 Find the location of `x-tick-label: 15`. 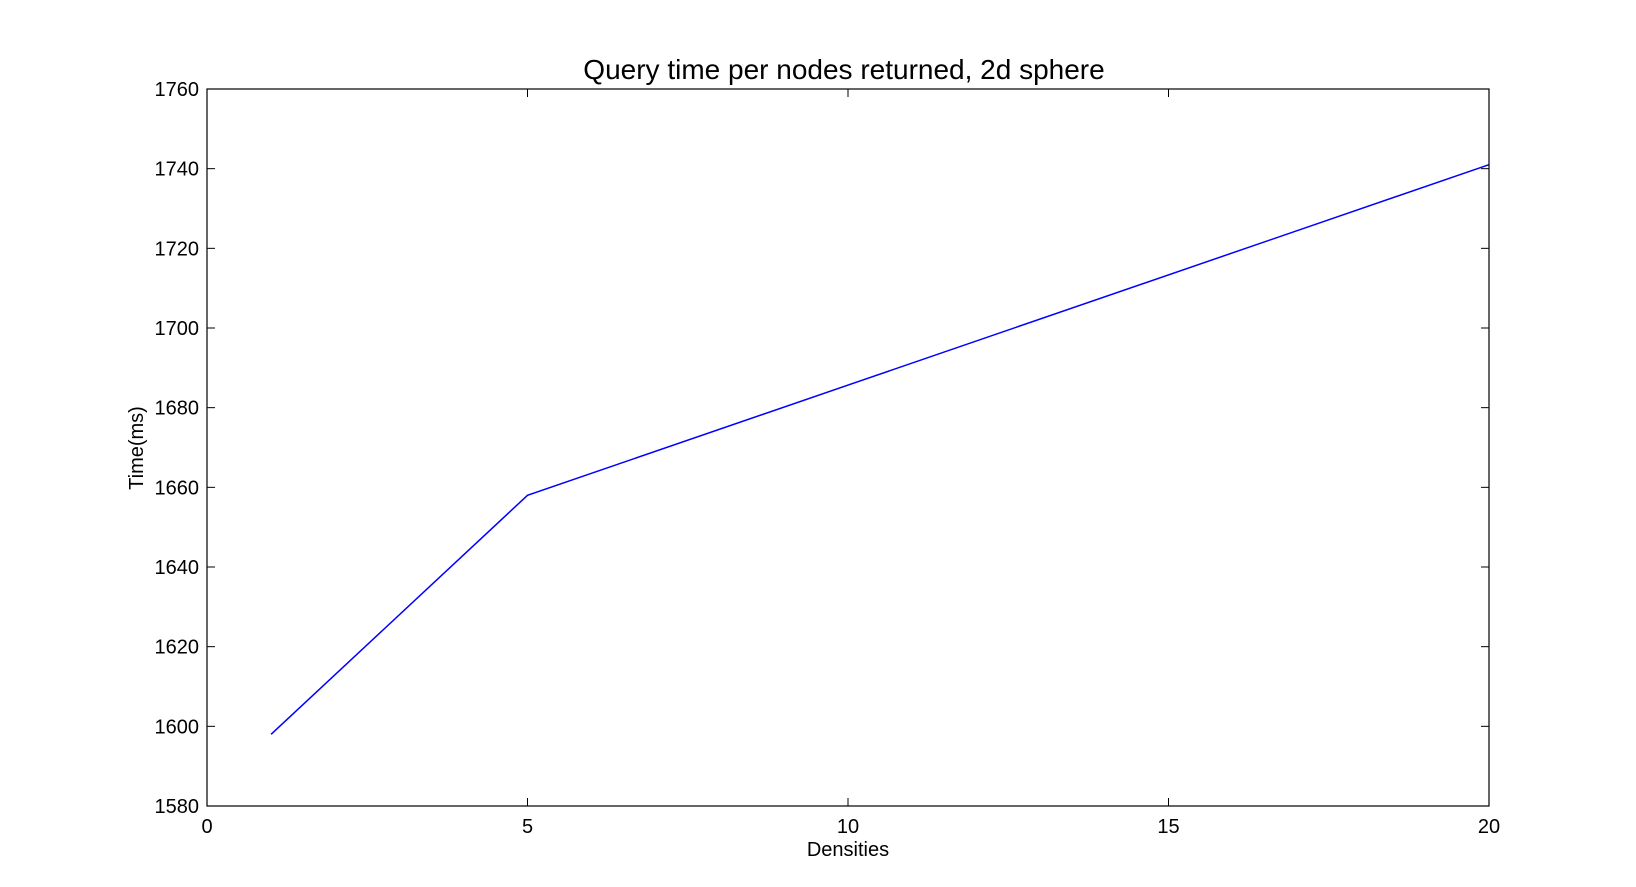

x-tick-label: 15 is located at coordinates (1168, 827).